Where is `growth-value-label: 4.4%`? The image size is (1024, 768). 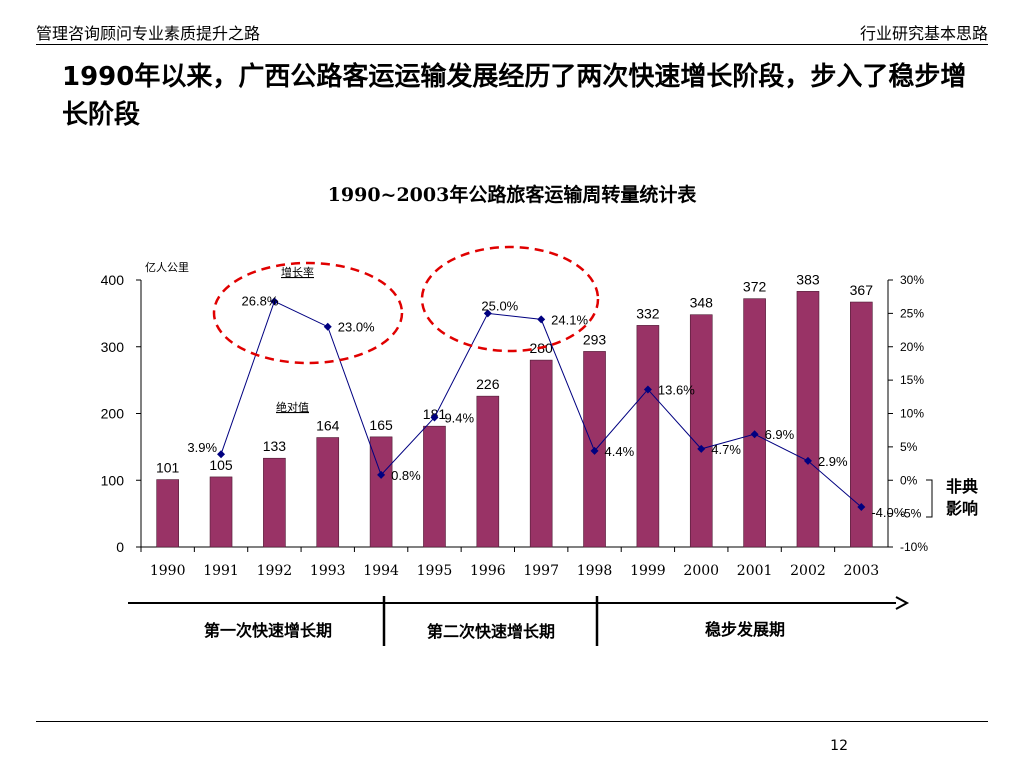
growth-value-label: 4.4% is located at coordinates (620, 451).